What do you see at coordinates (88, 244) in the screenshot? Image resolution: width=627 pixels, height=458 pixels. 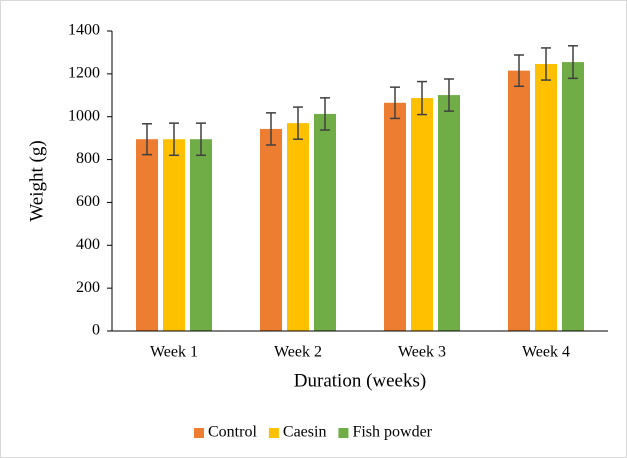 I see `y-tick-label: 400` at bounding box center [88, 244].